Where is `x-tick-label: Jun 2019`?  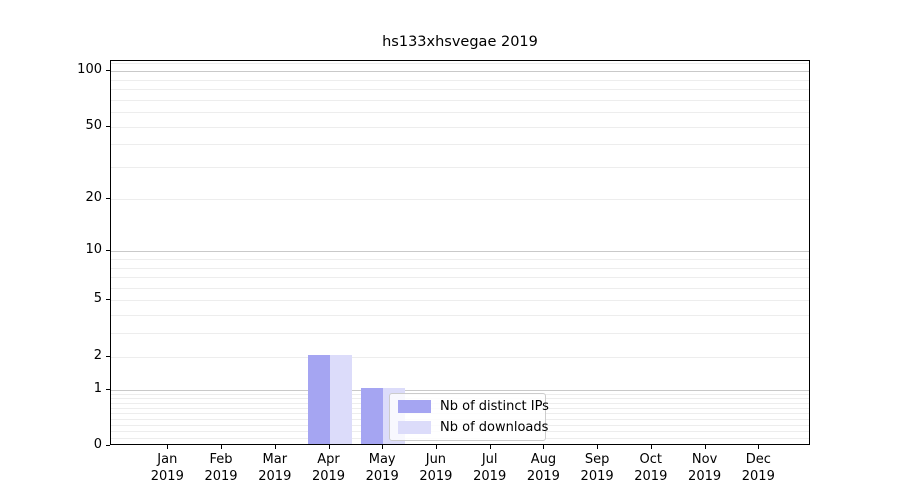
x-tick-label: Jun 2019 is located at coordinates (436, 468).